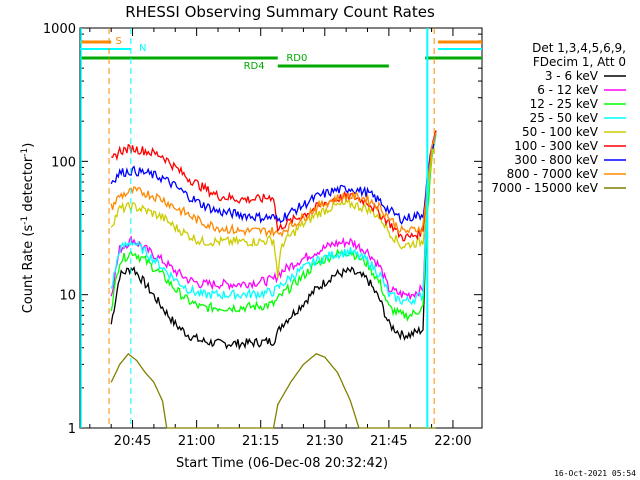  Describe the element at coordinates (553, 174) in the screenshot. I see `legend-label: 800 - 7000 keV` at that location.